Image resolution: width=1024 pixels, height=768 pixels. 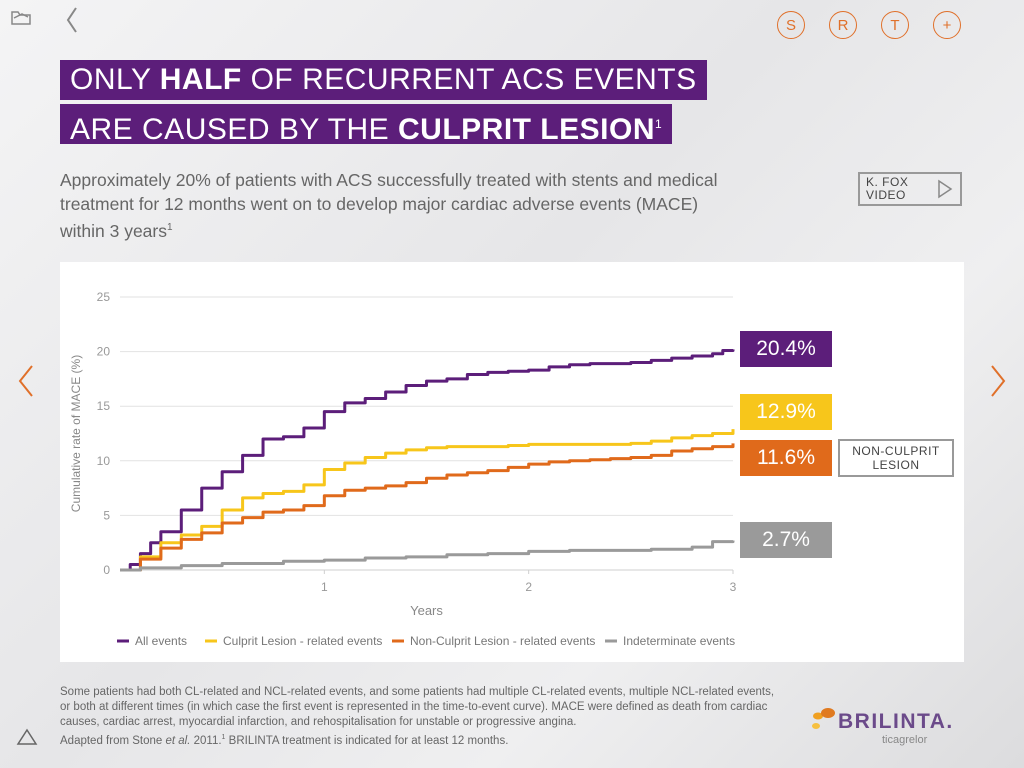 I want to click on title-emphasis: CULPRIT LESION, so click(x=526, y=129).